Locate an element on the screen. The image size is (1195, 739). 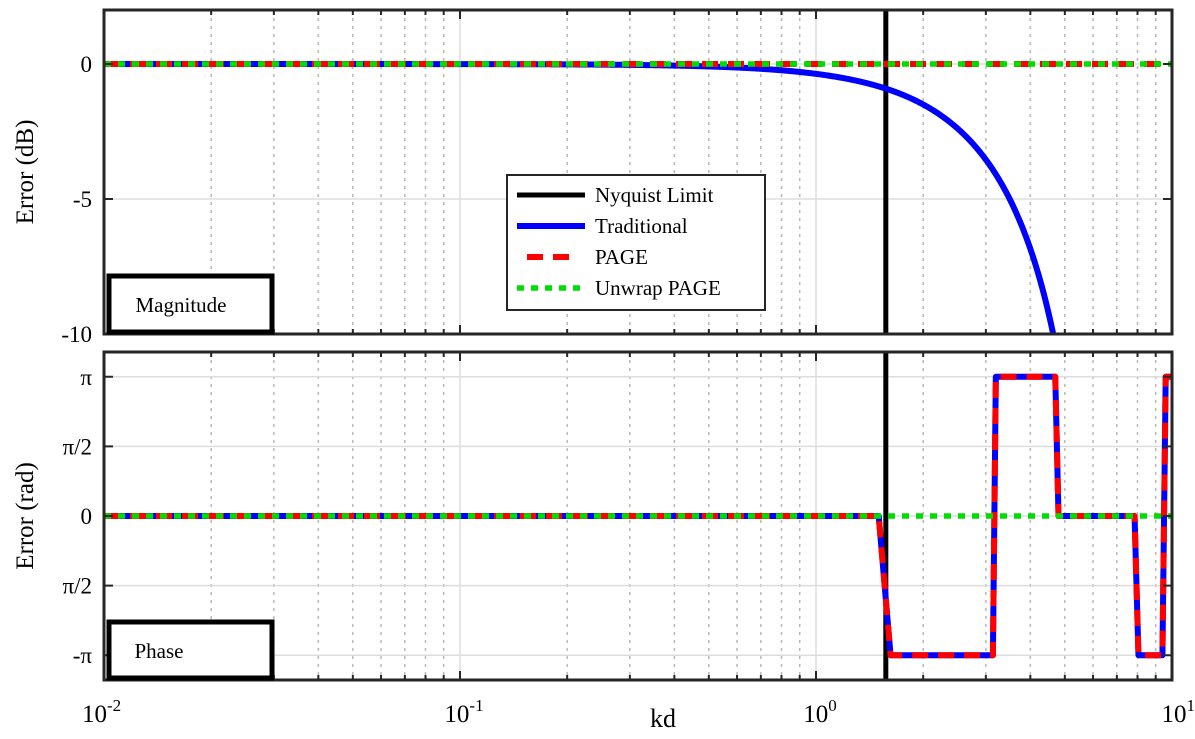
x-tick-label: 10¹ is located at coordinates (1178, 712).